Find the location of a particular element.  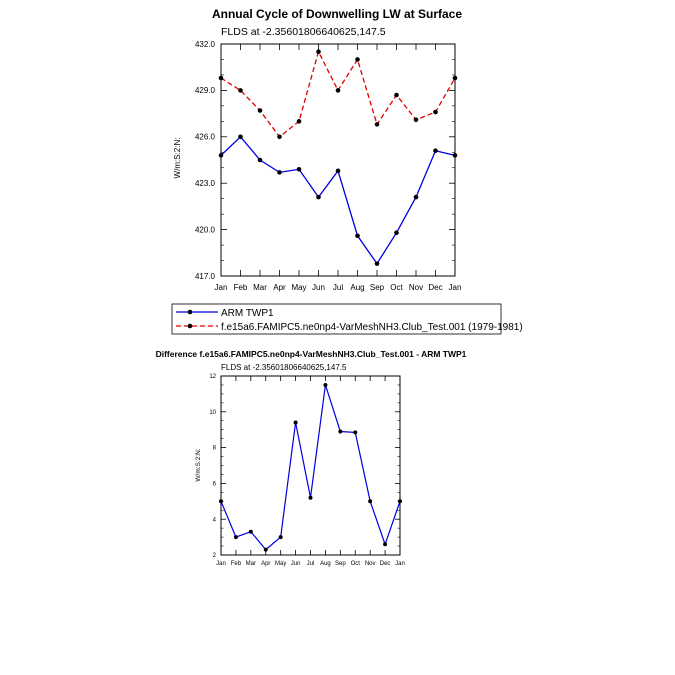

chart1-subtitle: FLDS at -2.35601806640625,147.5 is located at coordinates (303, 32).